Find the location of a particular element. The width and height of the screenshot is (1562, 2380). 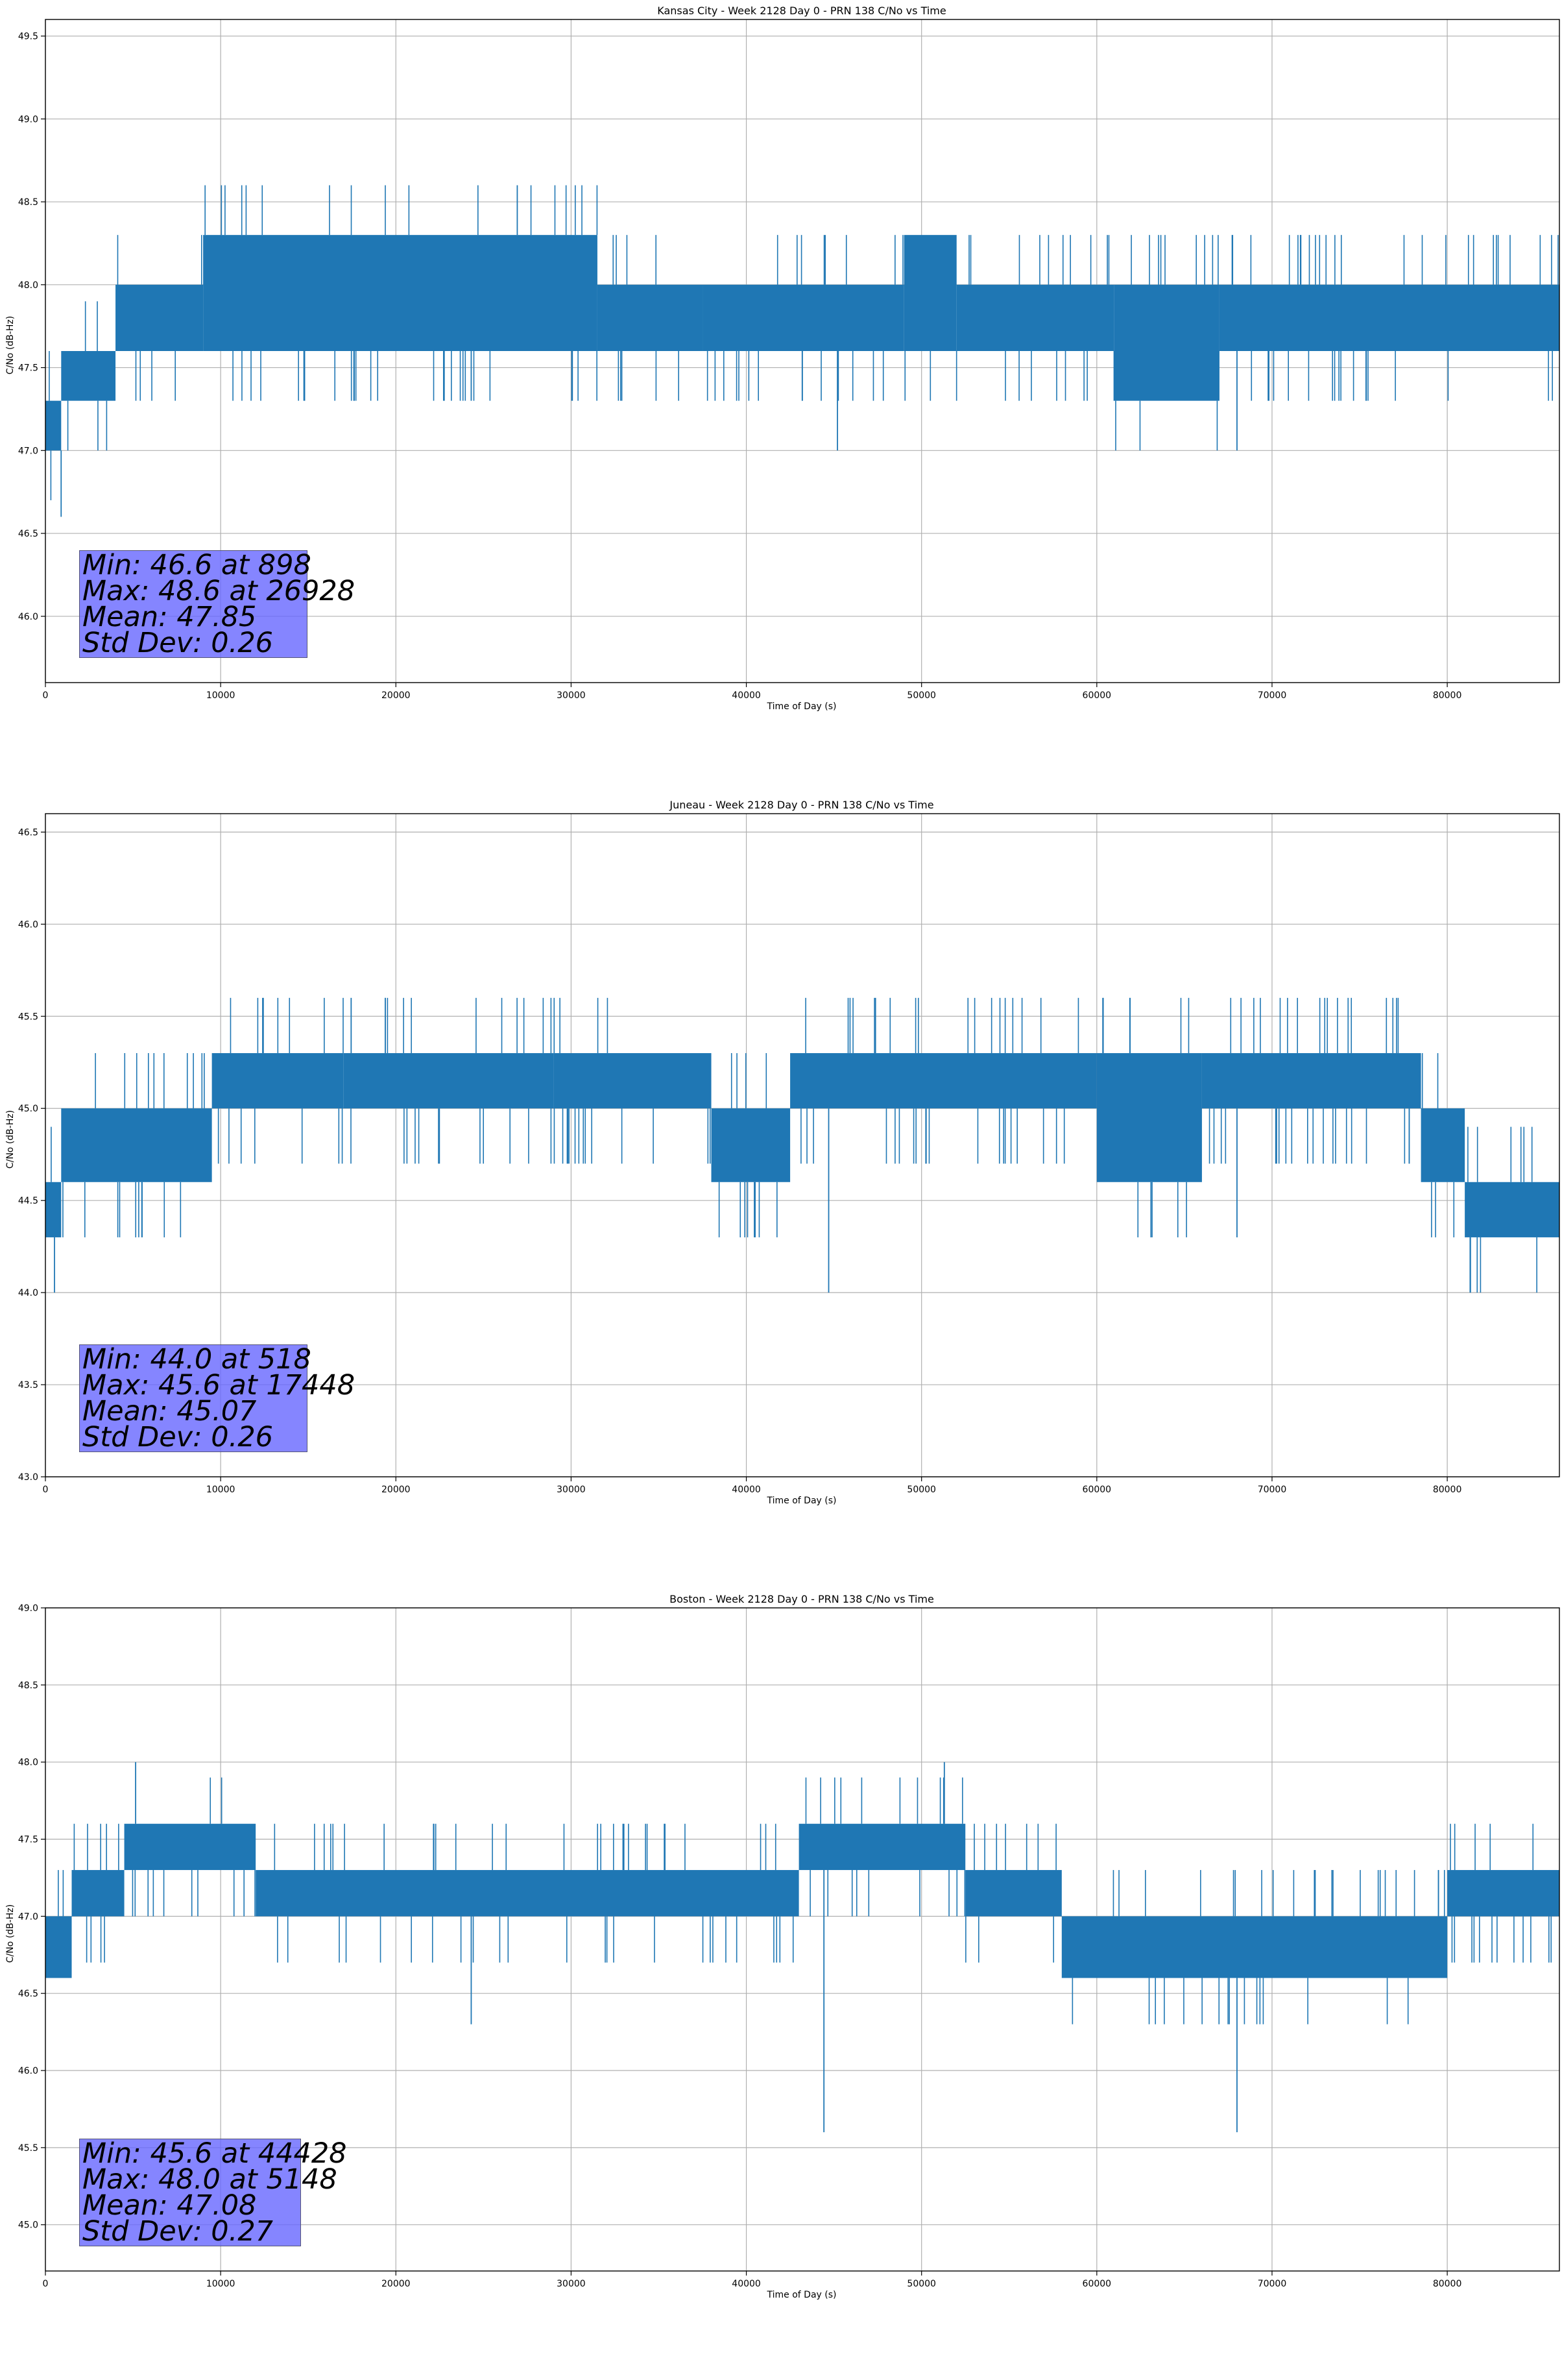

stats-min: Min: 46.6 at 898 is located at coordinates (196, 565).